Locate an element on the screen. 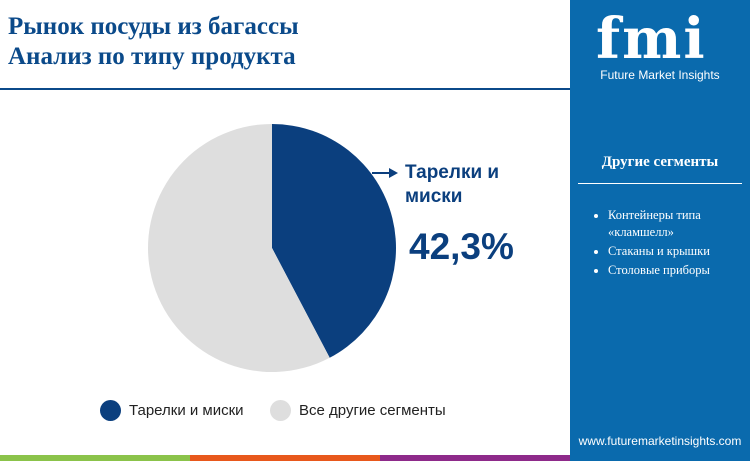 This screenshot has width=750, height=461. pie-slice-other-segments is located at coordinates (239, 248).